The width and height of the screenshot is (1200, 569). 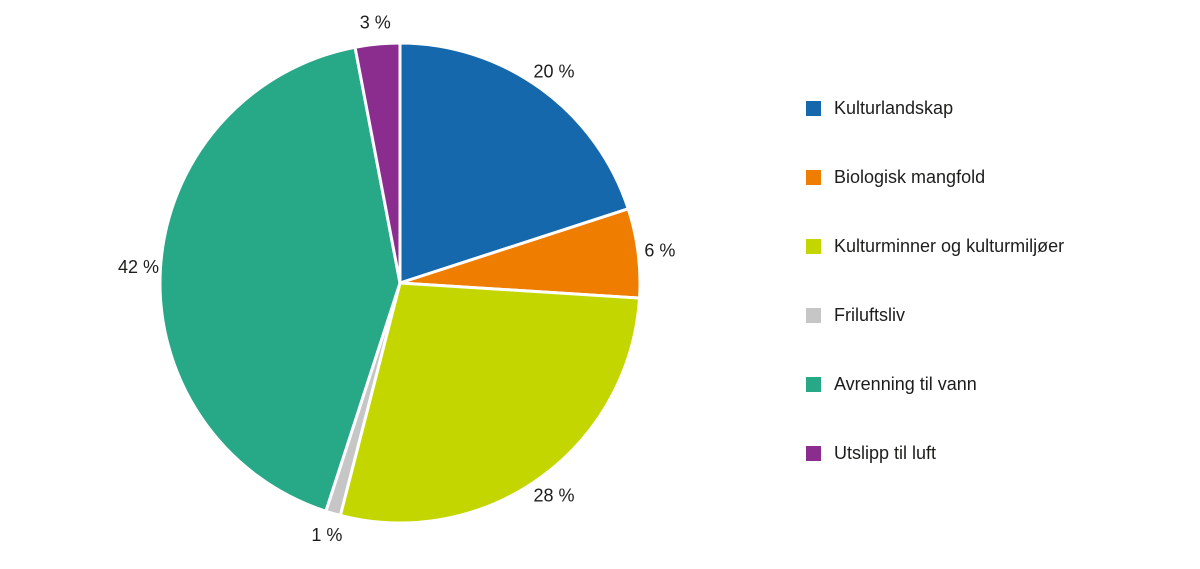 What do you see at coordinates (138, 267) in the screenshot?
I see `pie-value-label-4: 42 %` at bounding box center [138, 267].